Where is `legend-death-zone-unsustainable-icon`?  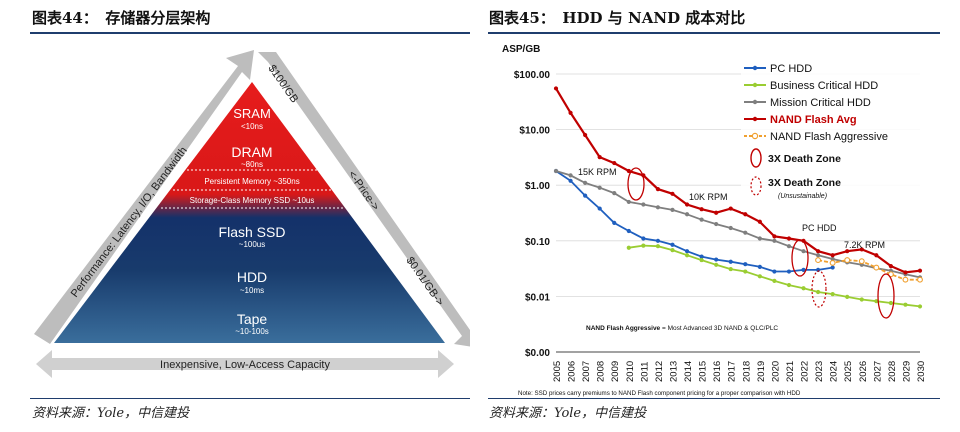
legend-death-zone-unsustainable-icon is located at coordinates (756, 186).